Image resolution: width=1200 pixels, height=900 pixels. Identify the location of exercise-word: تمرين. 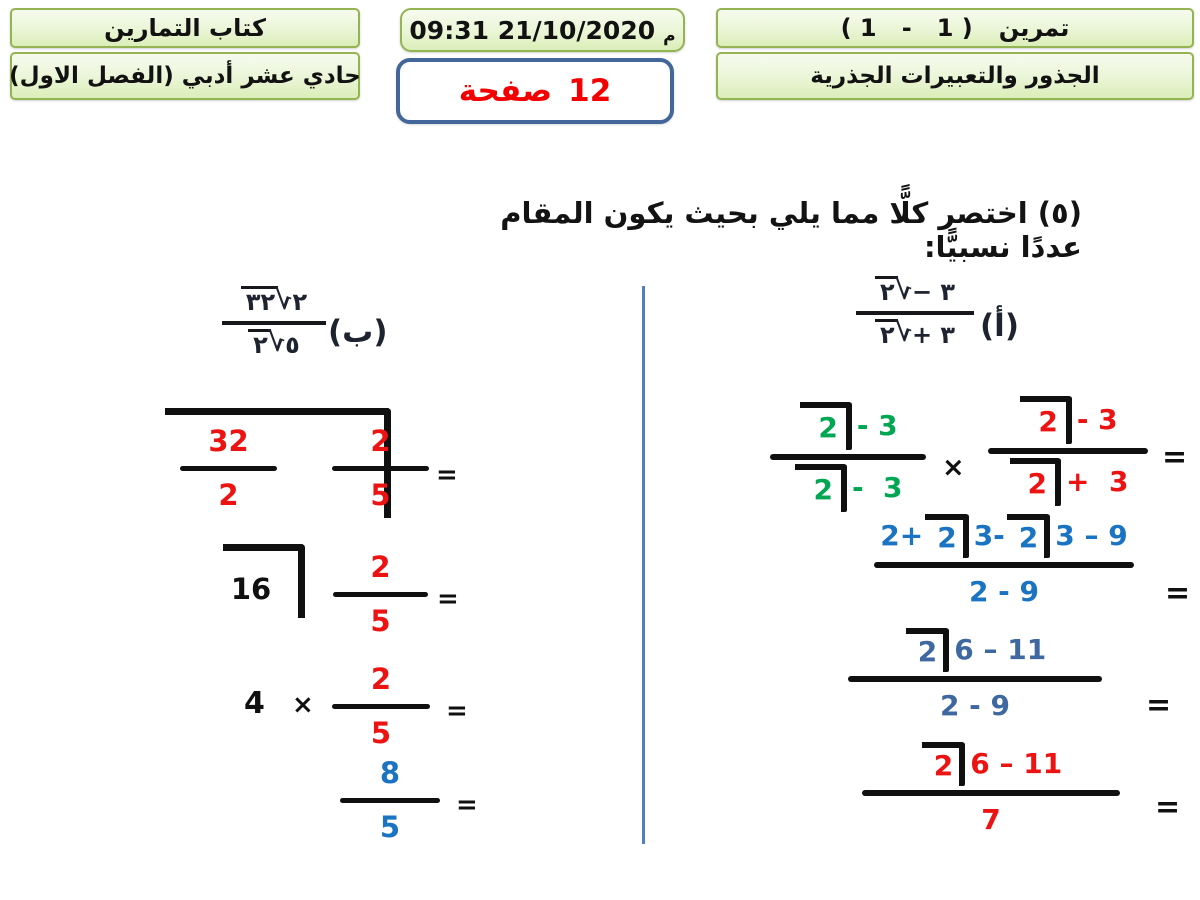
(1034, 28).